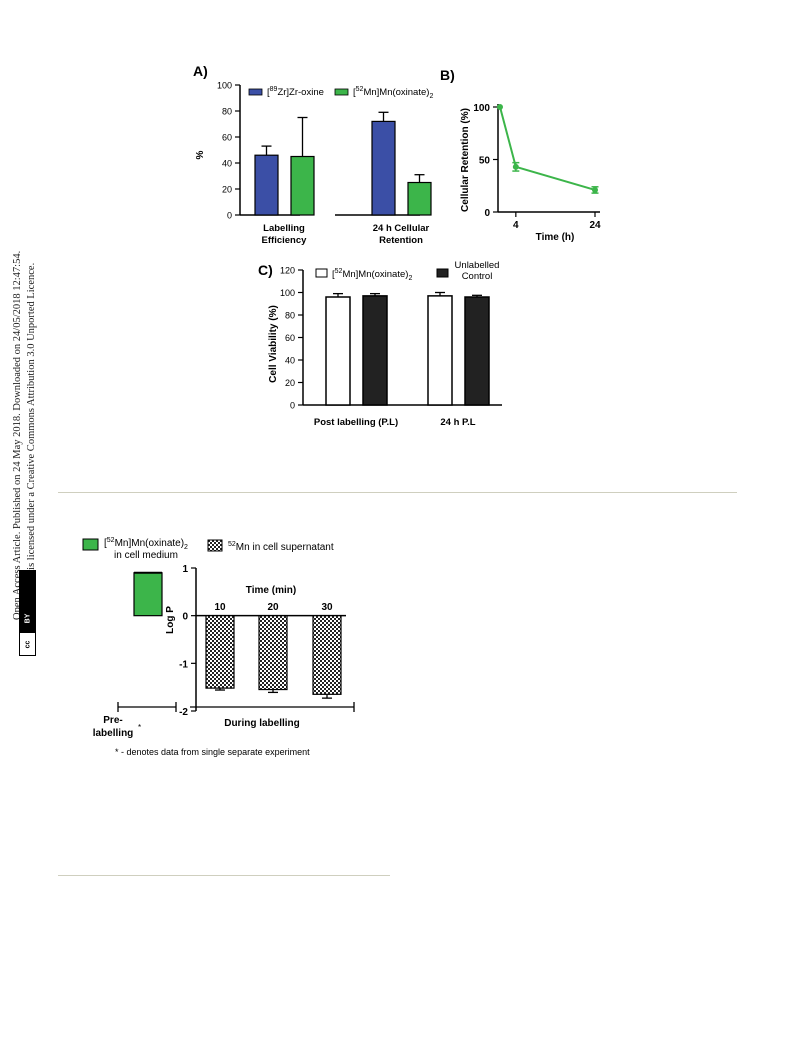 This screenshot has height=1039, width=793. What do you see at coordinates (139, 727) in the screenshot?
I see `pre-label-asterisk: *` at bounding box center [139, 727].